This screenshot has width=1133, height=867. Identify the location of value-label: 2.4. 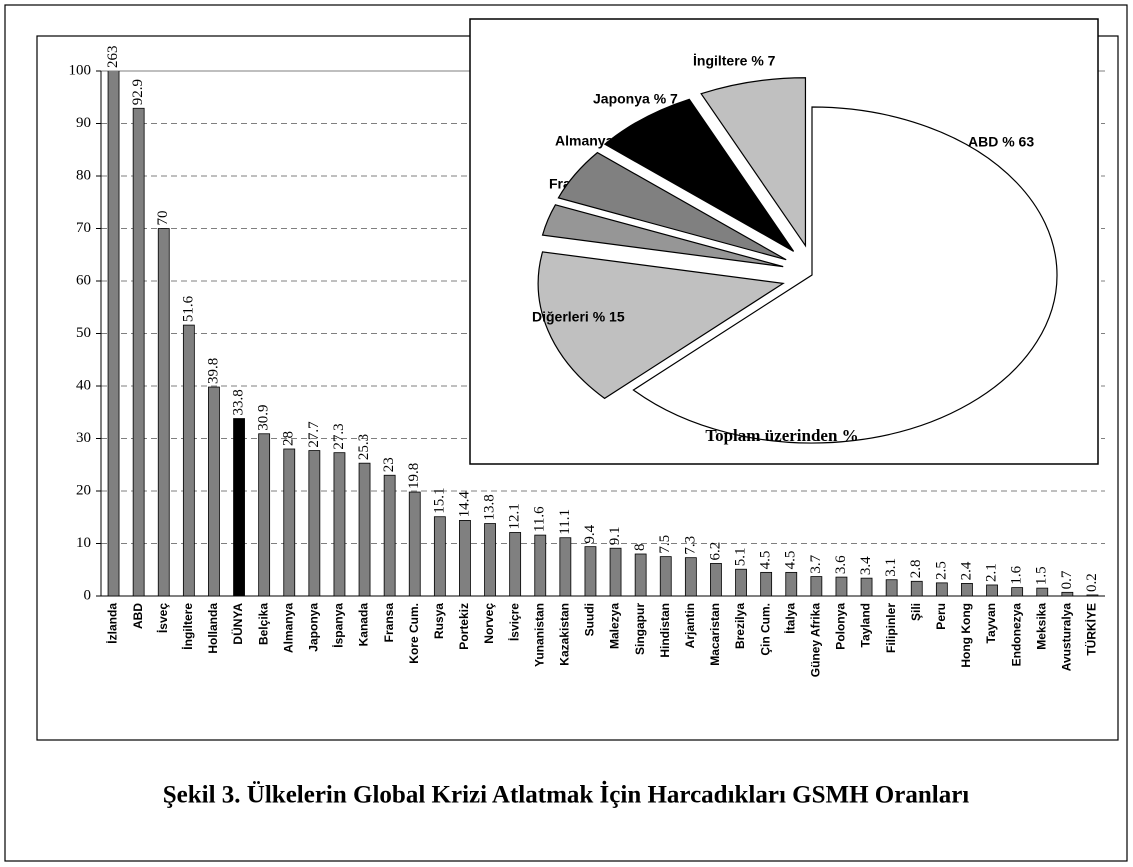
(966, 570).